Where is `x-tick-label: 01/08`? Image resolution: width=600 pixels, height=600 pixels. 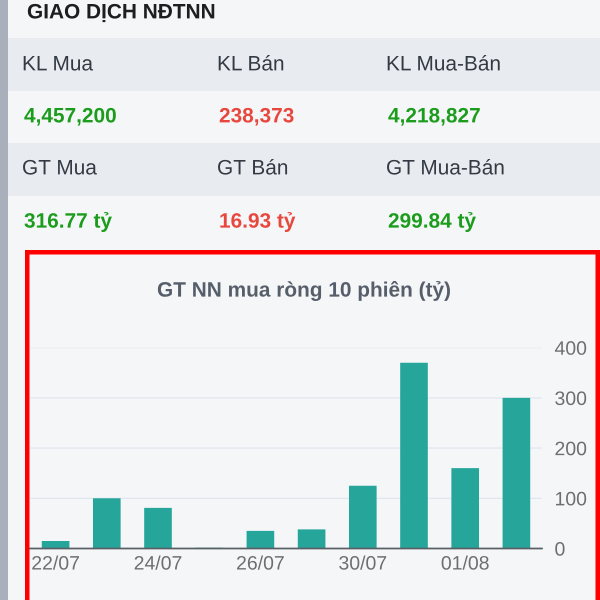
x-tick-label: 01/08 is located at coordinates (465, 562).